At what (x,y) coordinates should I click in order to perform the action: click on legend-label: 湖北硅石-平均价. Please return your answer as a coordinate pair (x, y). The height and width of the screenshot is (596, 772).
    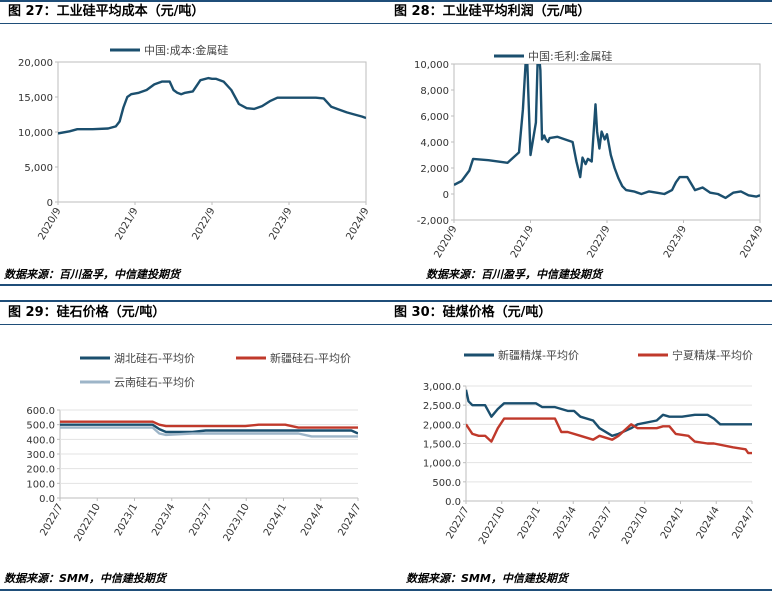
    Looking at the image, I should click on (154, 358).